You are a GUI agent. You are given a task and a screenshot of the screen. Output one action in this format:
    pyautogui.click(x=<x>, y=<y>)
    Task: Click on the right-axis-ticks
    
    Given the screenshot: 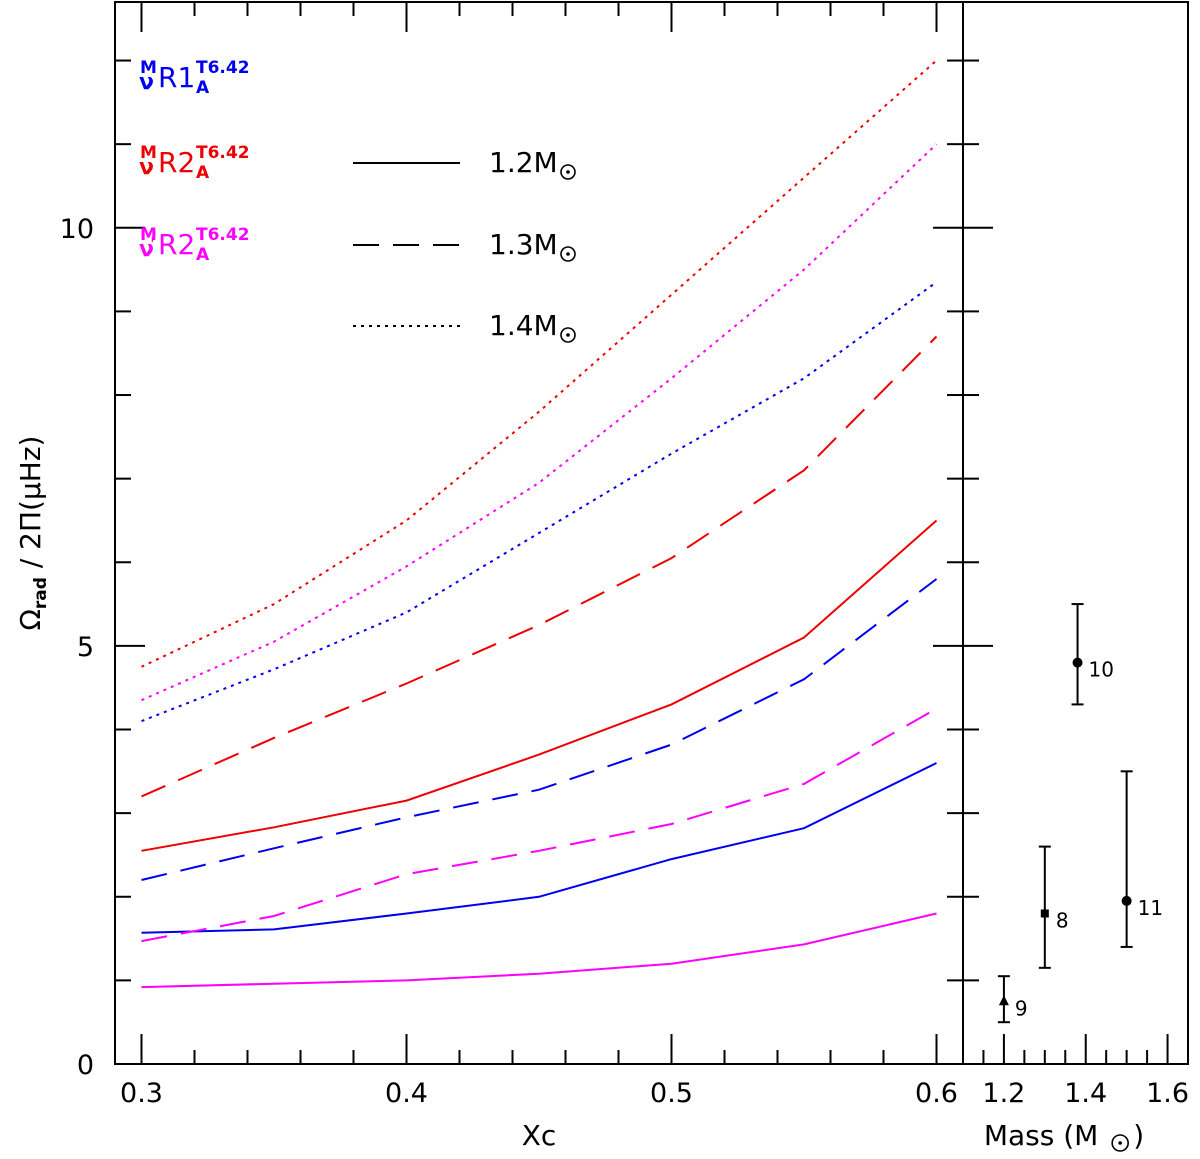 What is the action you would take?
    pyautogui.click(x=1066, y=562)
    